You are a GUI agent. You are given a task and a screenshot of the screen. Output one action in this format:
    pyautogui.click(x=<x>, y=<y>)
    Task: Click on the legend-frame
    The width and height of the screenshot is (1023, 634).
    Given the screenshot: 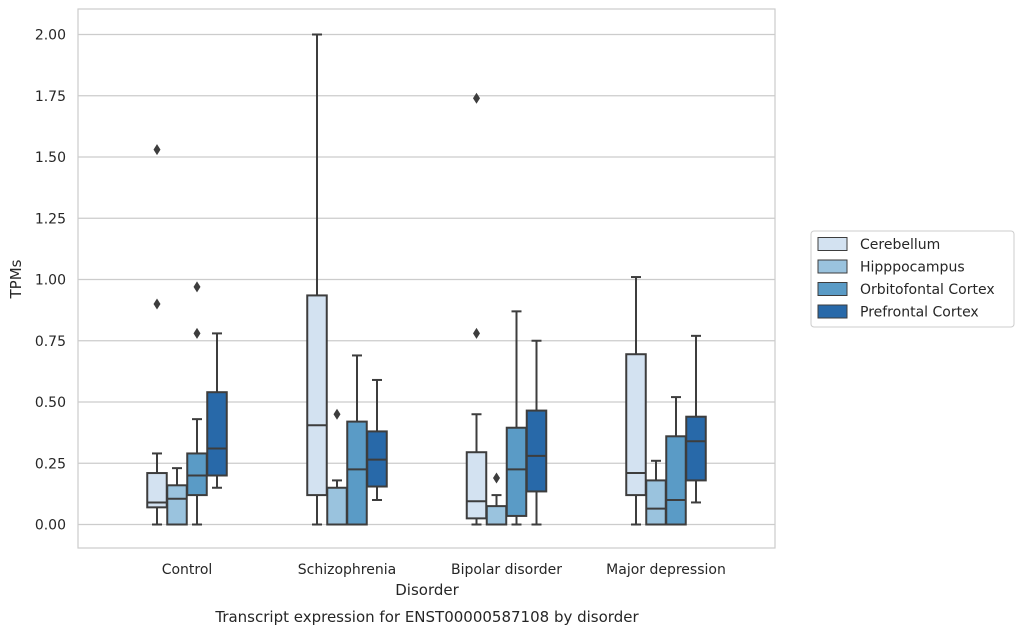 What is the action you would take?
    pyautogui.click(x=912, y=279)
    